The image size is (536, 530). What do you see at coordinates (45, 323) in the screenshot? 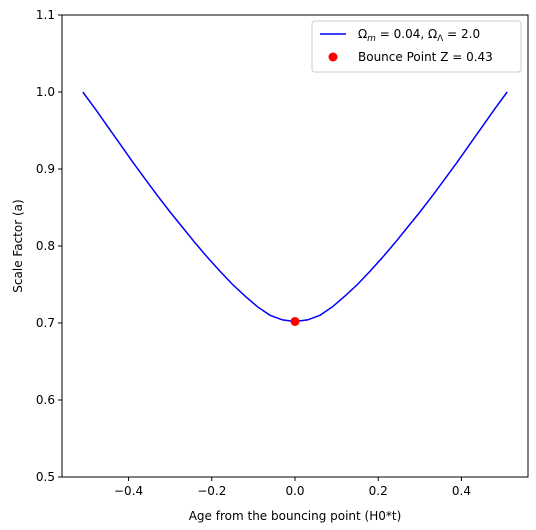
I see `y-tick-label: 0.7` at bounding box center [45, 323].